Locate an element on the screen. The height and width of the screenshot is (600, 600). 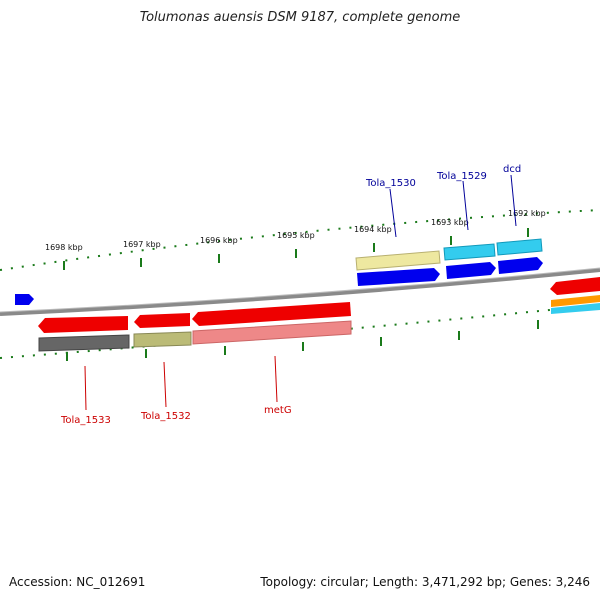
label-tola-1530: Tola_1530 is located at coordinates (390, 183).